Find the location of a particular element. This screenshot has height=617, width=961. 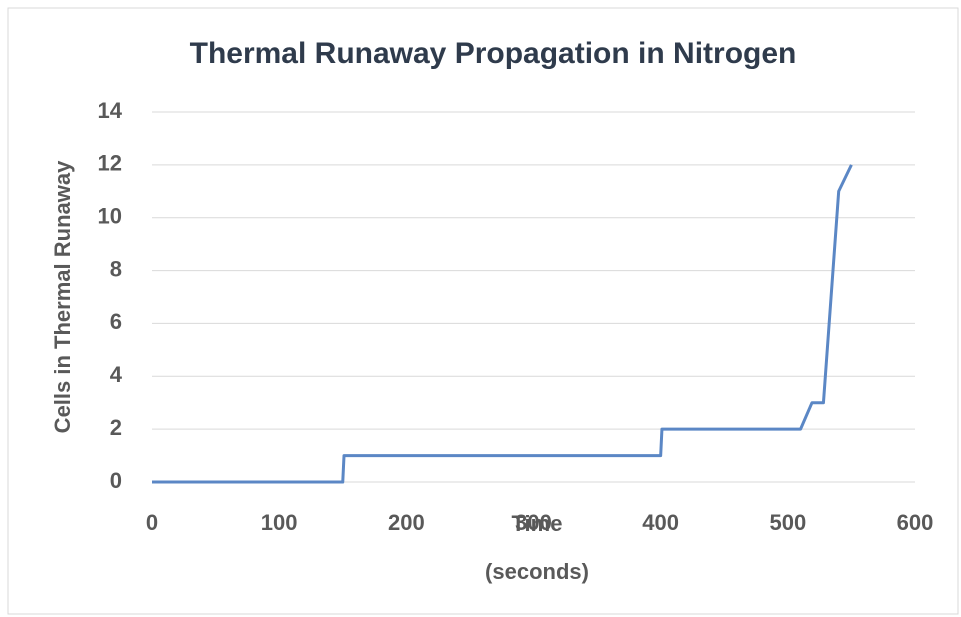

y-tick-label: 10 is located at coordinates (110, 216).